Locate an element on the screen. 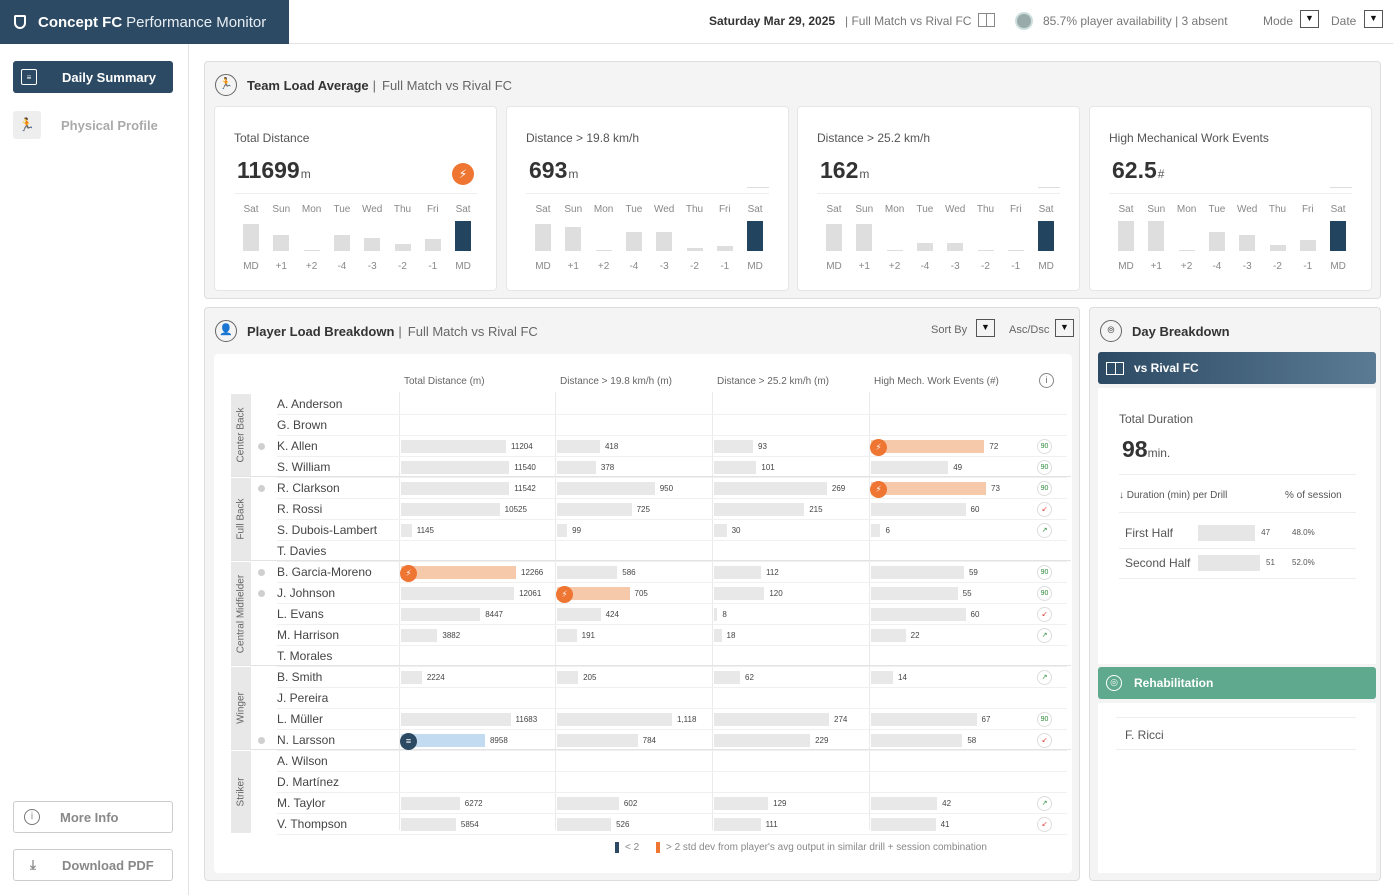 This screenshot has width=1393, height=895. position-group-label: Winger is located at coordinates (241, 708).